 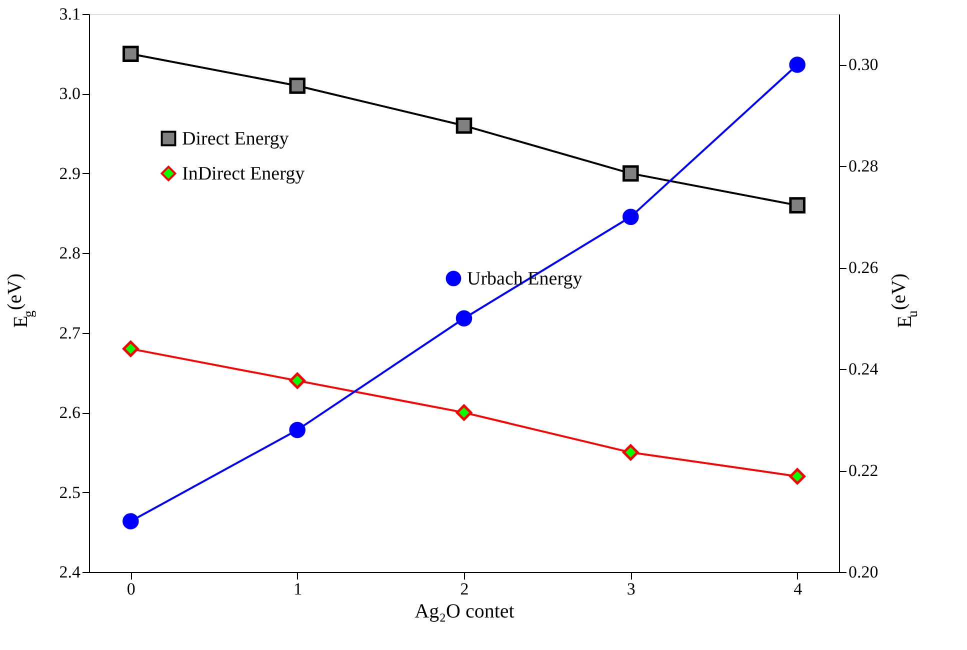 I want to click on y-tick-label: 2.9, so click(x=69, y=173).